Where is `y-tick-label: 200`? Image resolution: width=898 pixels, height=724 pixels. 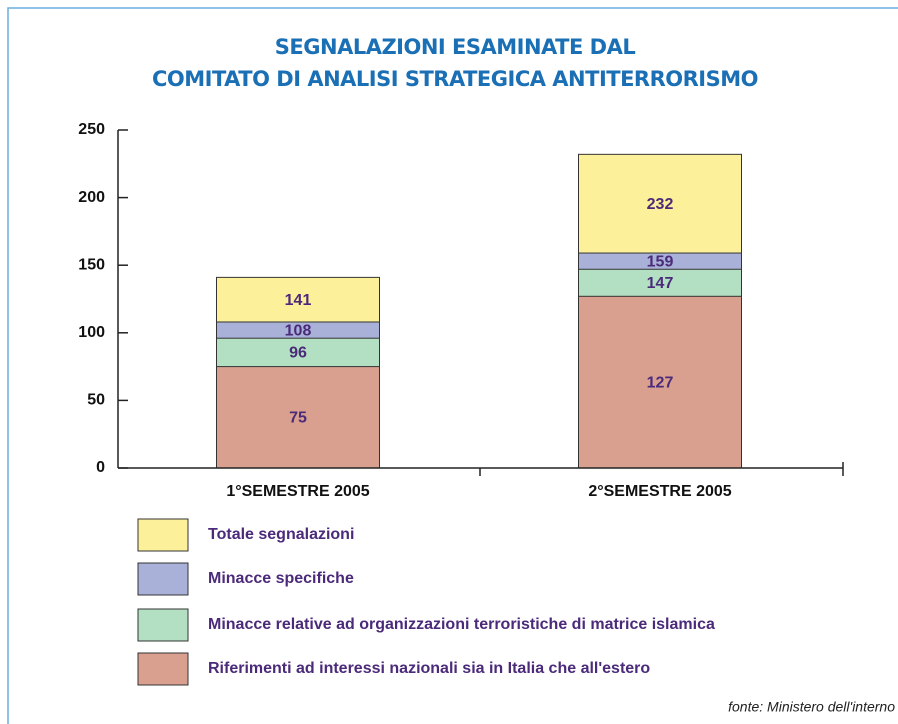
y-tick-label: 200 is located at coordinates (91, 197).